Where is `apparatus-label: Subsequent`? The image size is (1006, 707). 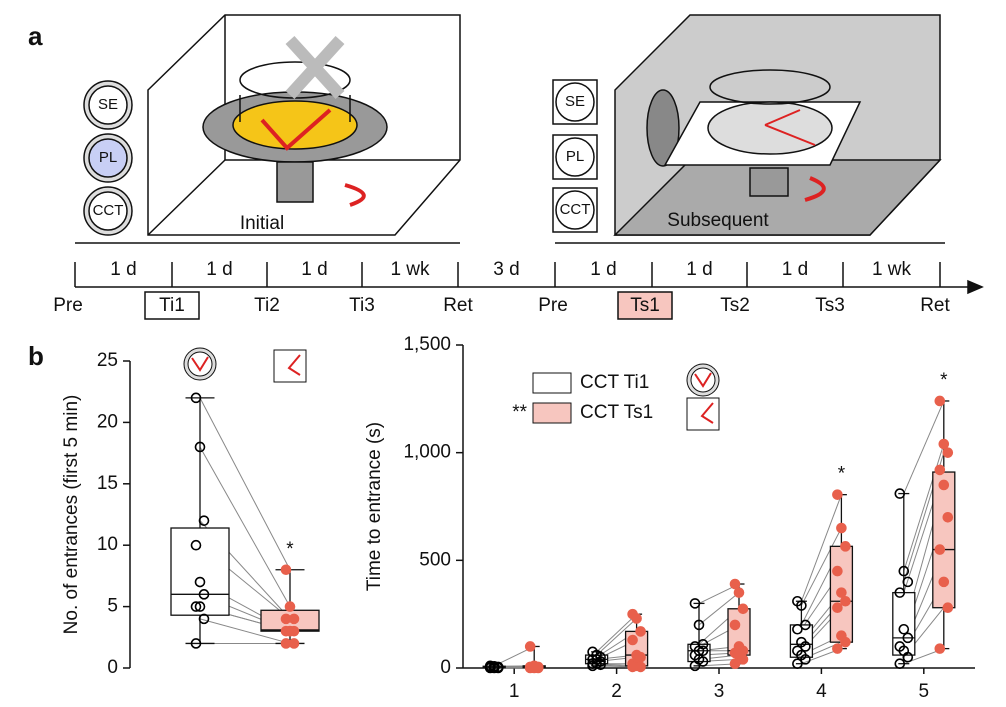 apparatus-label: Subsequent is located at coordinates (718, 220).